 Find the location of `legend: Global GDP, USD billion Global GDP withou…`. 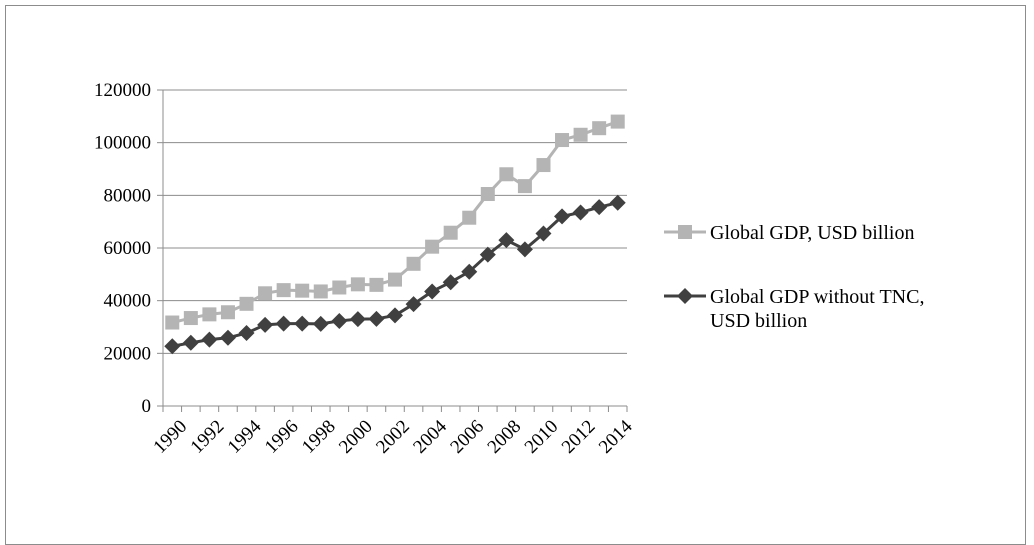

legend: Global GDP, USD billion Global GDP withou… is located at coordinates (794, 277).